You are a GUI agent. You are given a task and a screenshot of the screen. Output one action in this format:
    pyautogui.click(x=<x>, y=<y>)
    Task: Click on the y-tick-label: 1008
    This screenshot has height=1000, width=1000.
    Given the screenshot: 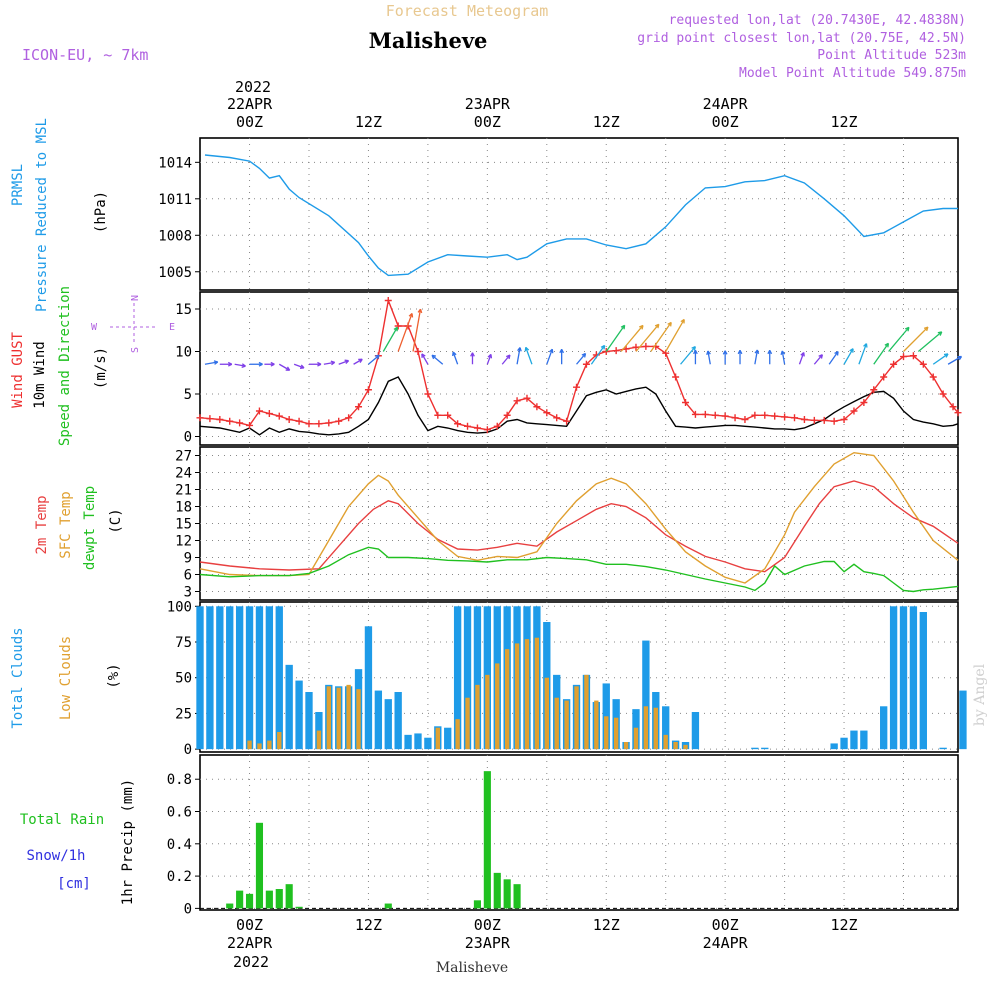 What is the action you would take?
    pyautogui.click(x=175, y=236)
    